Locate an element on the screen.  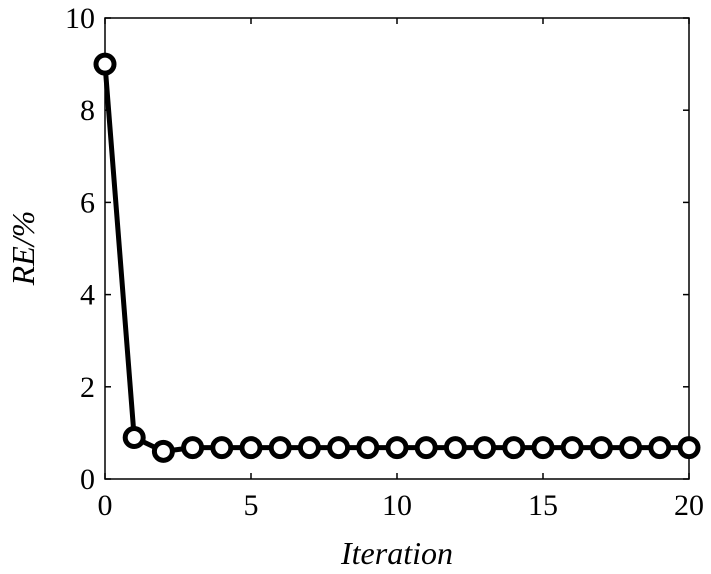
y-tick-label: 10 is located at coordinates (80, 18).